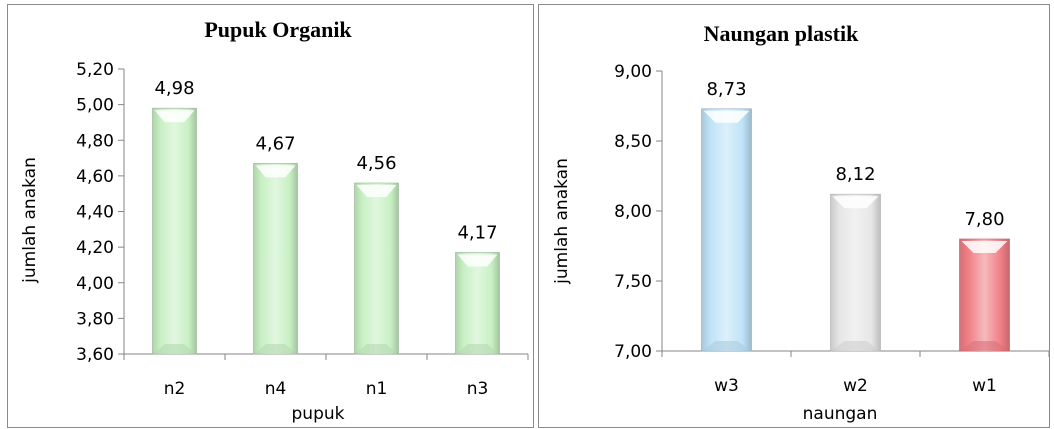  I want to click on x-tick-label: n1, so click(377, 389).